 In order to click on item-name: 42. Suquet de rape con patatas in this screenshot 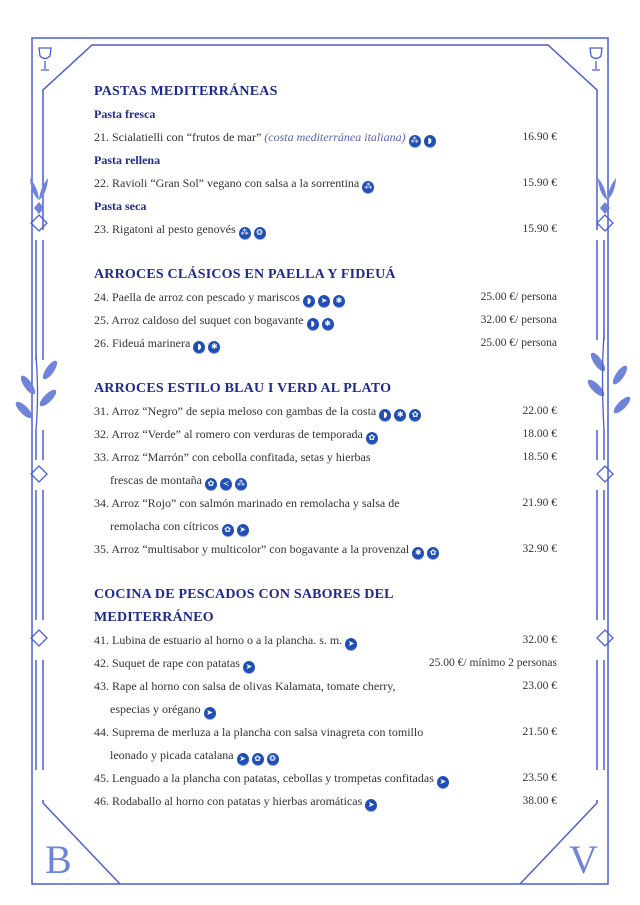, I will do `click(167, 663)`.